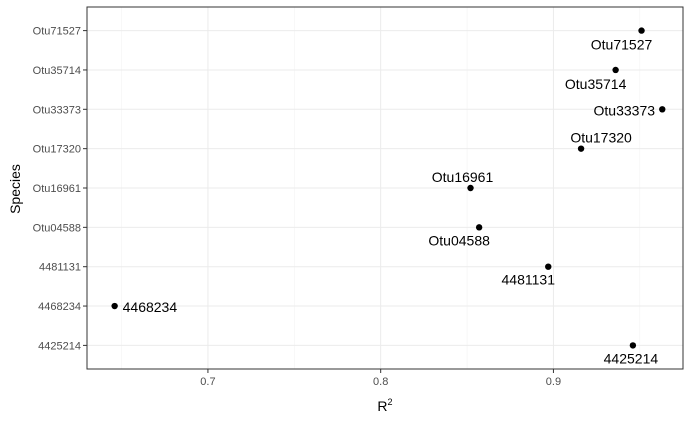 The height and width of the screenshot is (421, 690). What do you see at coordinates (57, 228) in the screenshot?
I see `y-tick-label: Otu04588` at bounding box center [57, 228].